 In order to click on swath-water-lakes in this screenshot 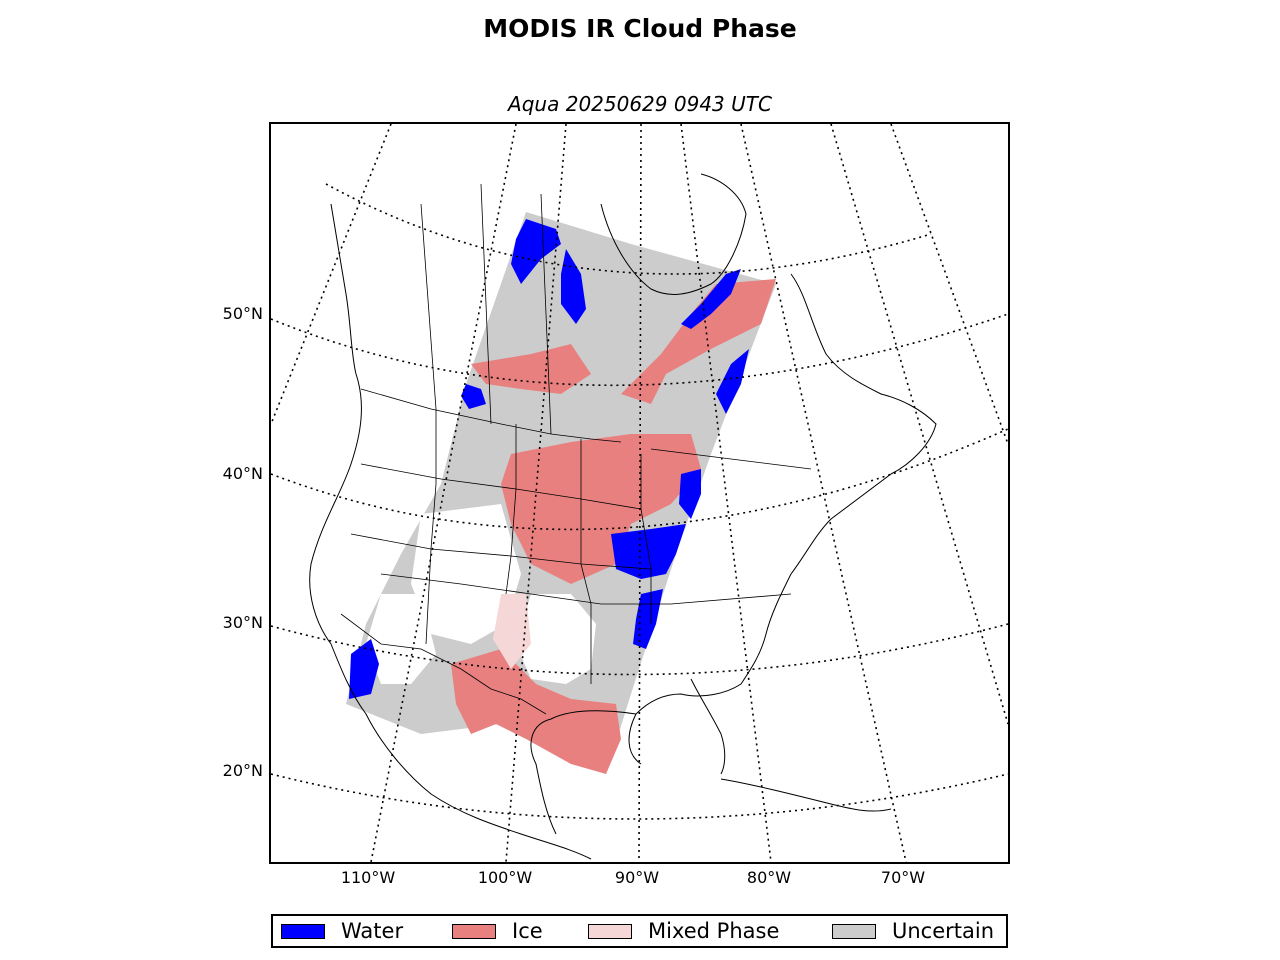, I will do `click(648, 551)`.